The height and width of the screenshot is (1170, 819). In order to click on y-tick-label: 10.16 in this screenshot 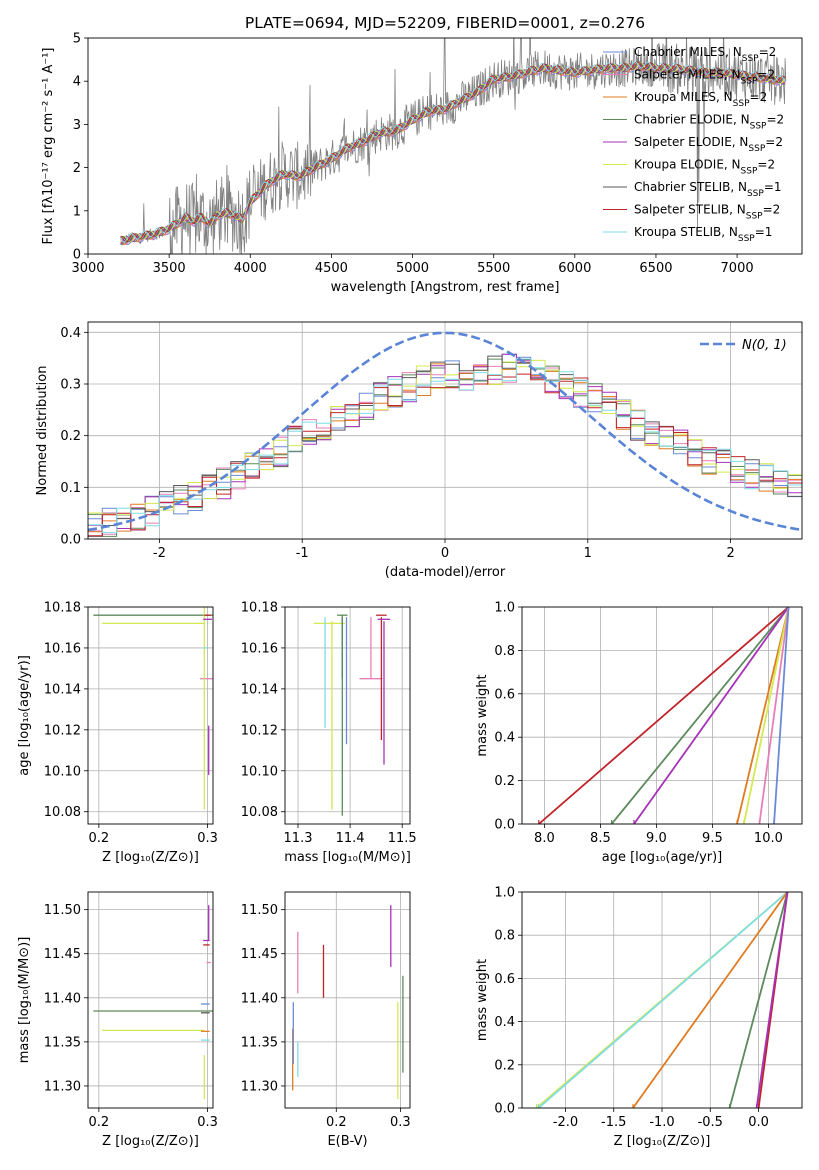, I will do `click(259, 648)`.